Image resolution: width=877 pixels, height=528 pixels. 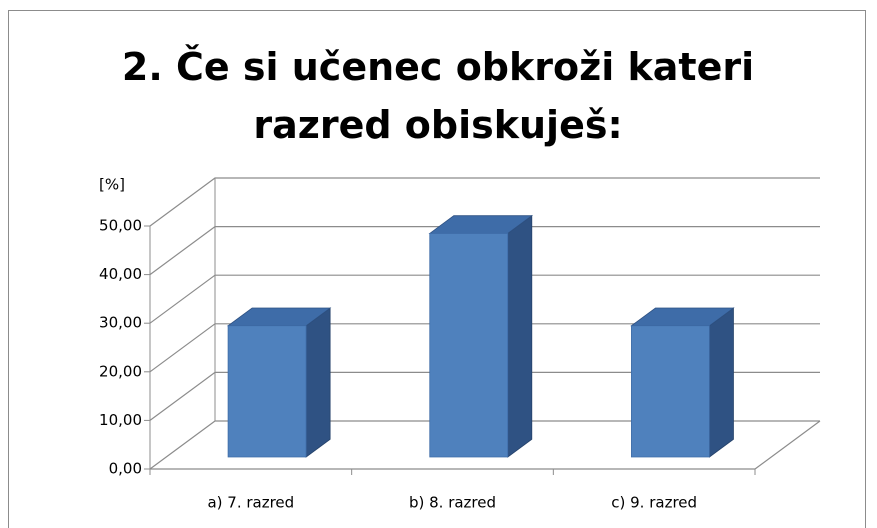 I want to click on x-tick-label: b) 8. razred, so click(x=452, y=503).